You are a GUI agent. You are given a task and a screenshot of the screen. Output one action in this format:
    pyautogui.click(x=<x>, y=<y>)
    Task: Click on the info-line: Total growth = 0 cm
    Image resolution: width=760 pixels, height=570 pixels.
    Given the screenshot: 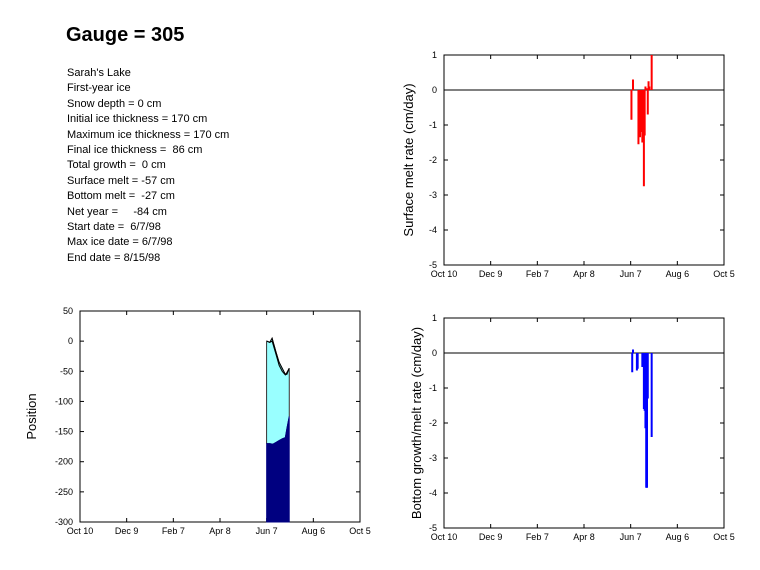 What is the action you would take?
    pyautogui.click(x=116, y=165)
    